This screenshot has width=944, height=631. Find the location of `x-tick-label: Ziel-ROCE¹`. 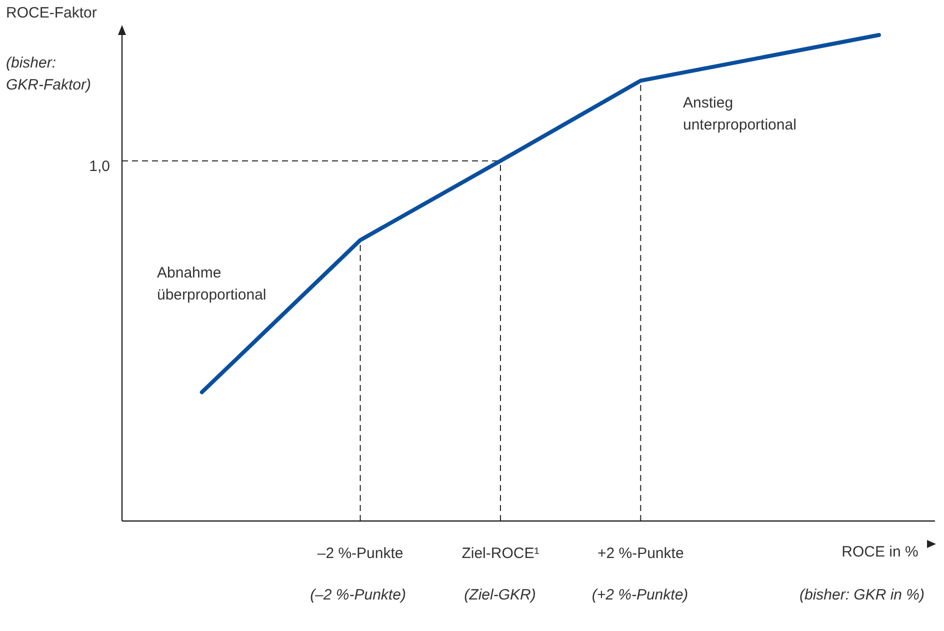

x-tick-label: Ziel-ROCE¹ is located at coordinates (501, 553).